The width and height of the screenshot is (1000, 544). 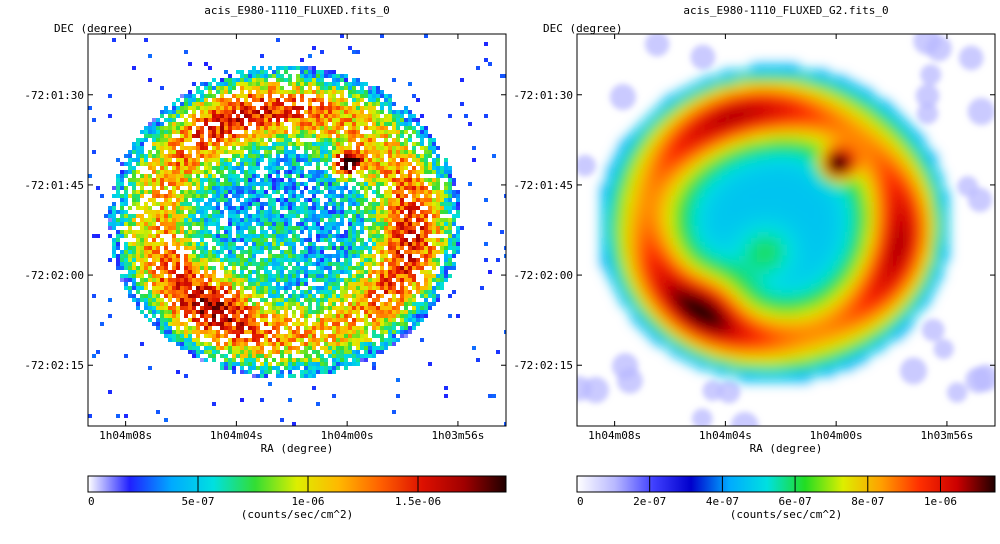 I want to click on colorbar-tick-label: 5e-07, so click(x=197, y=501).